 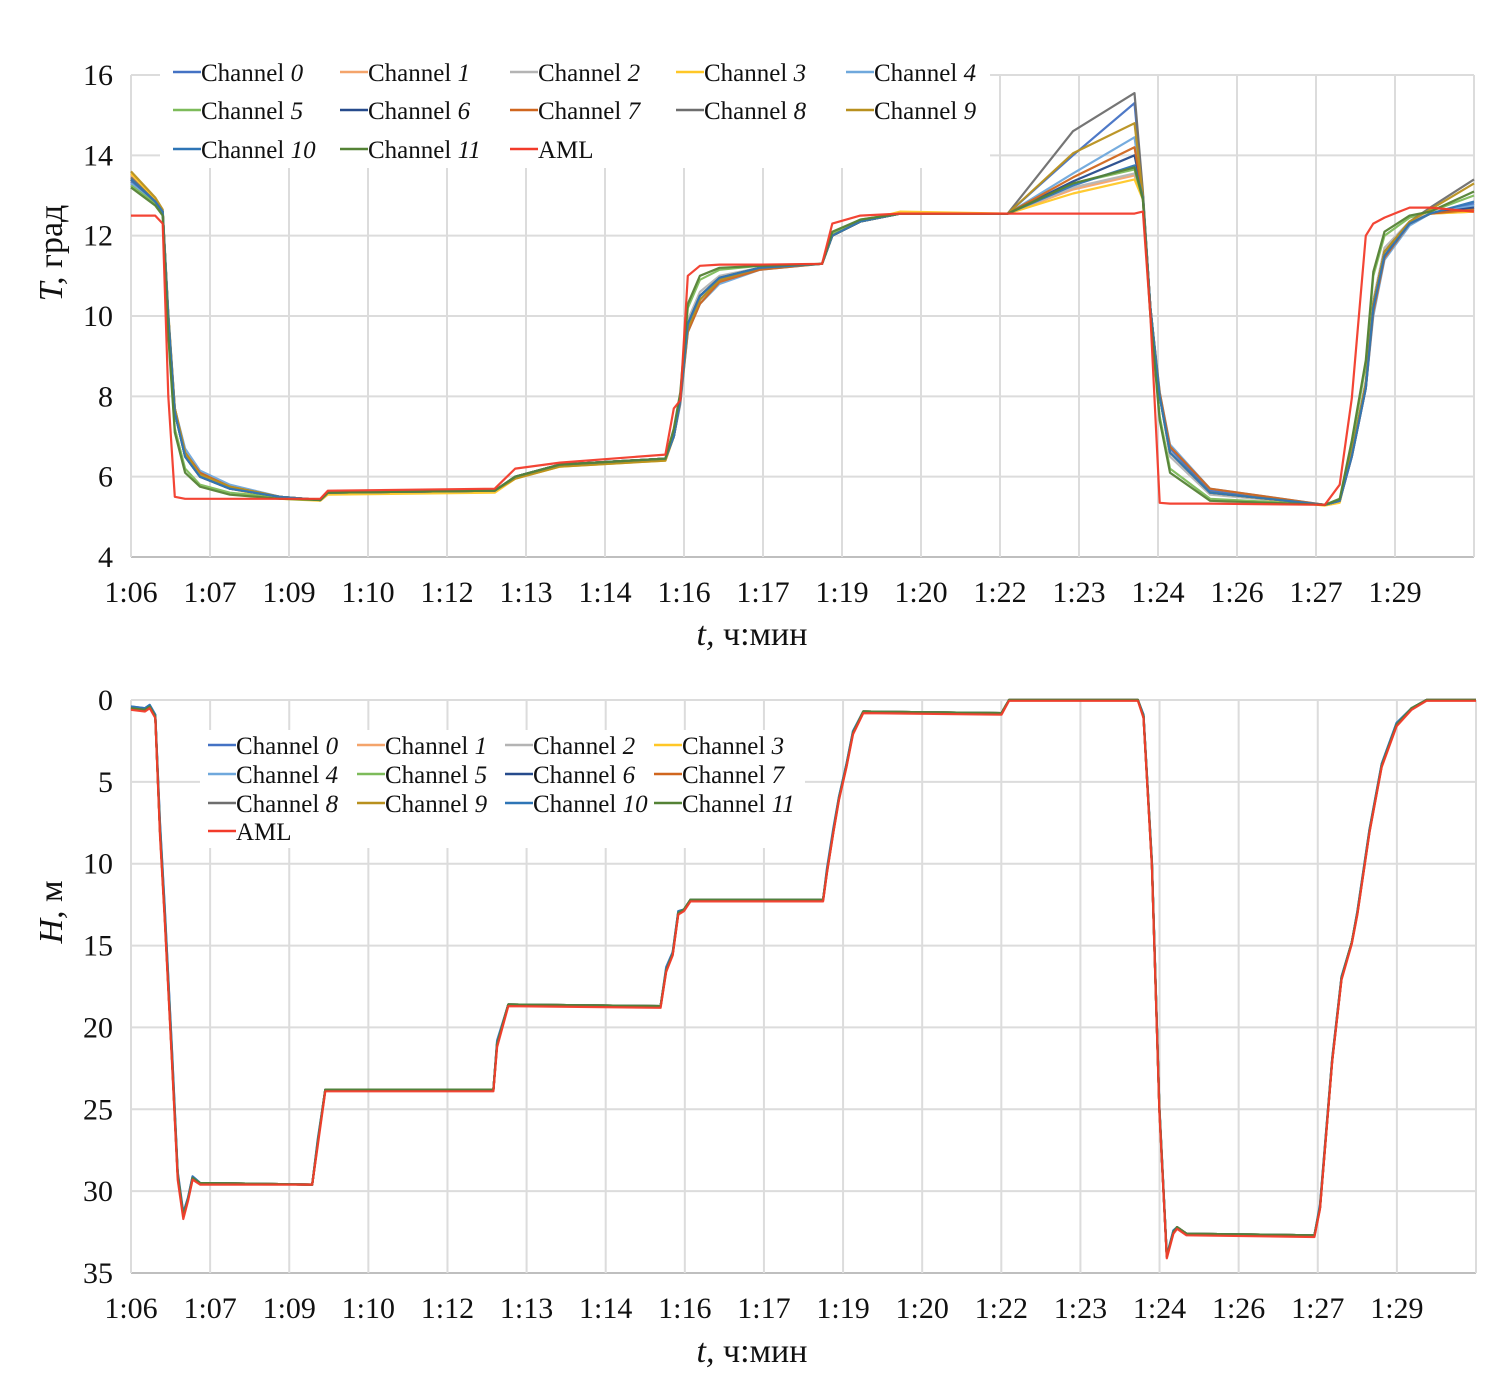 I want to click on y-tick-label: 15, so click(x=98, y=946).